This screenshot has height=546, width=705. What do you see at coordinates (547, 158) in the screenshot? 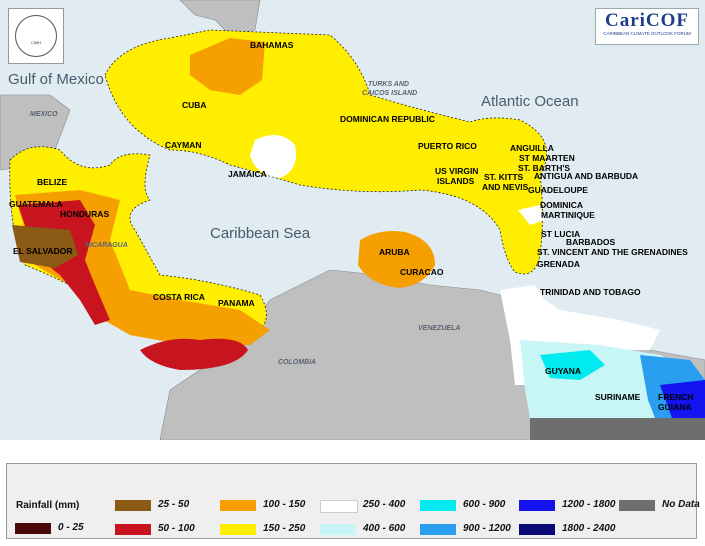
I see `country-label: ST MAARTEN` at bounding box center [547, 158].